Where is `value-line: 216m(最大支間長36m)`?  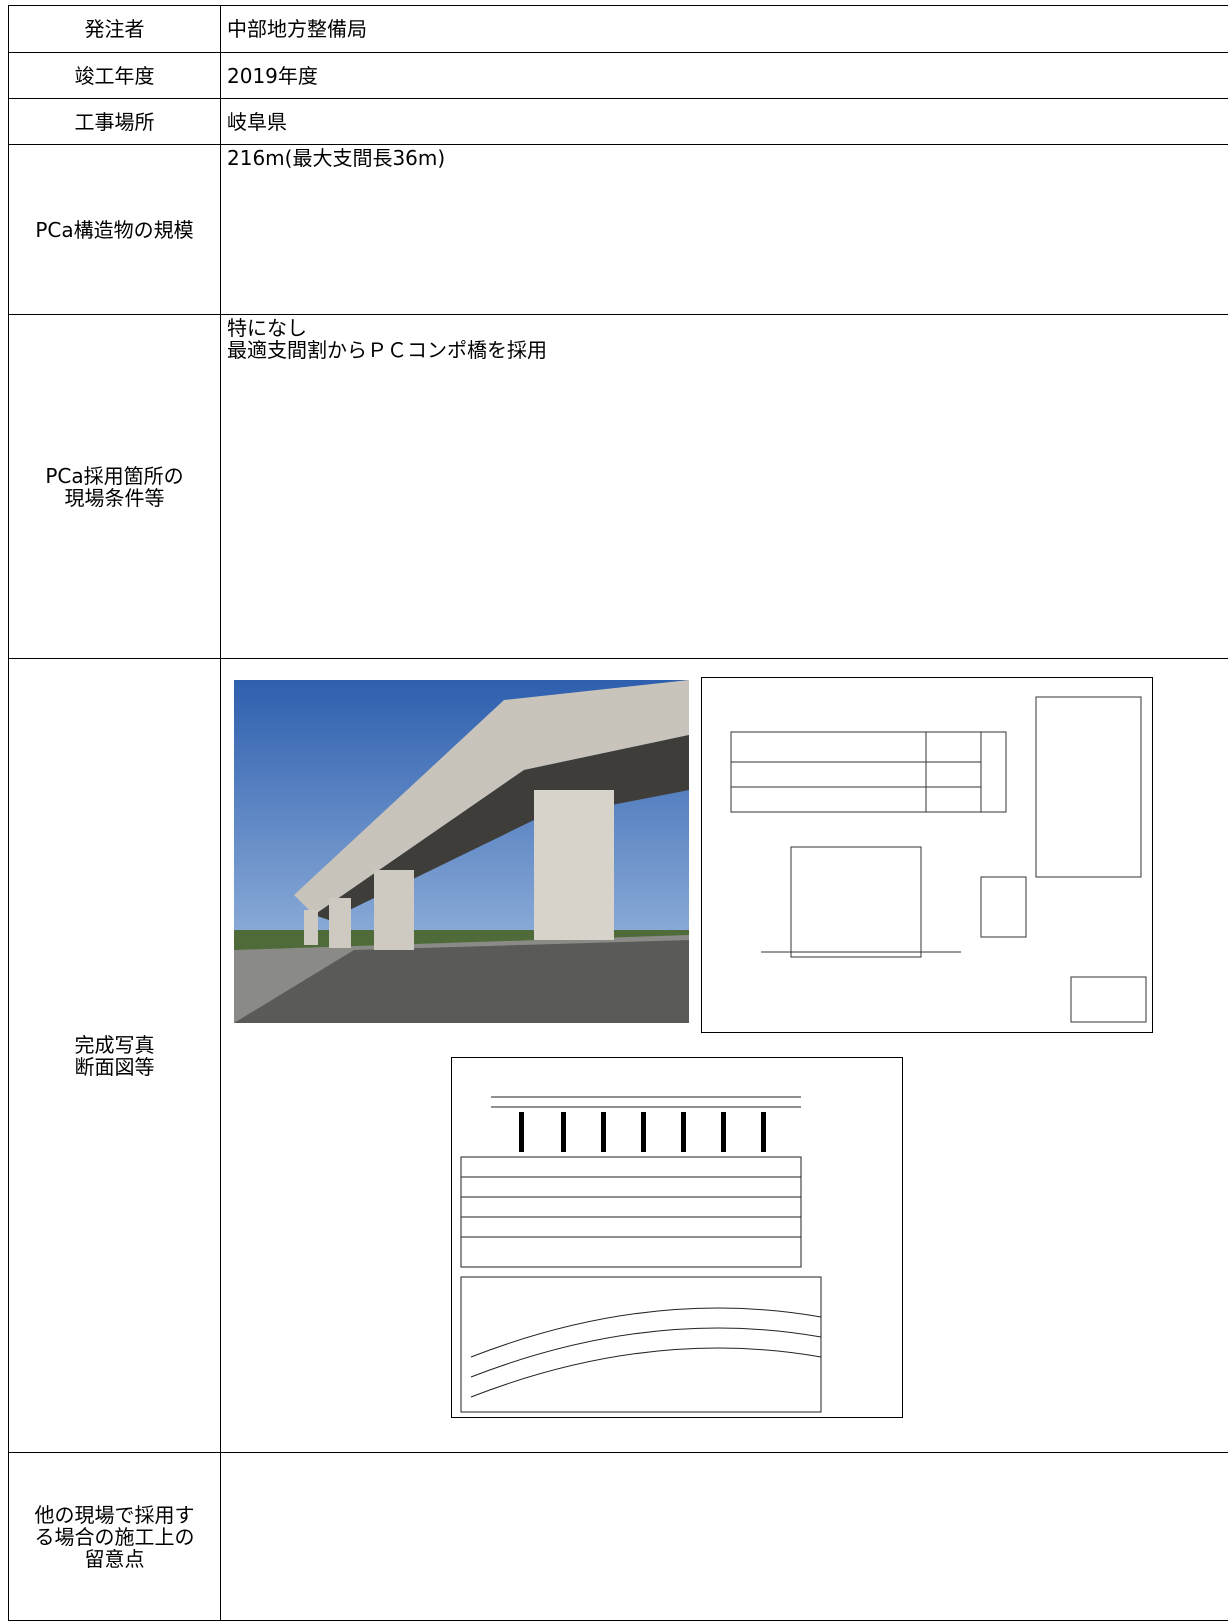
value-line: 216m(最大支間長36m) is located at coordinates (336, 158).